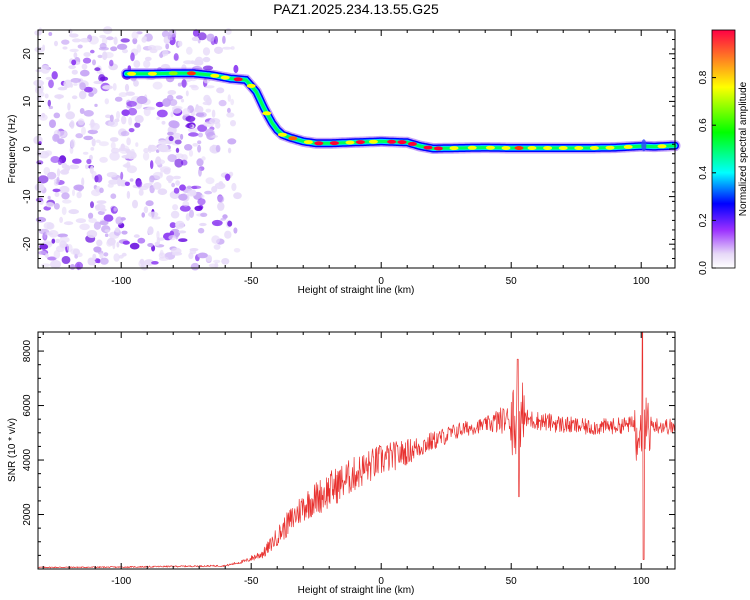  What do you see at coordinates (512, 281) in the screenshot?
I see `heatmap-x-tick-label: 50` at bounding box center [512, 281].